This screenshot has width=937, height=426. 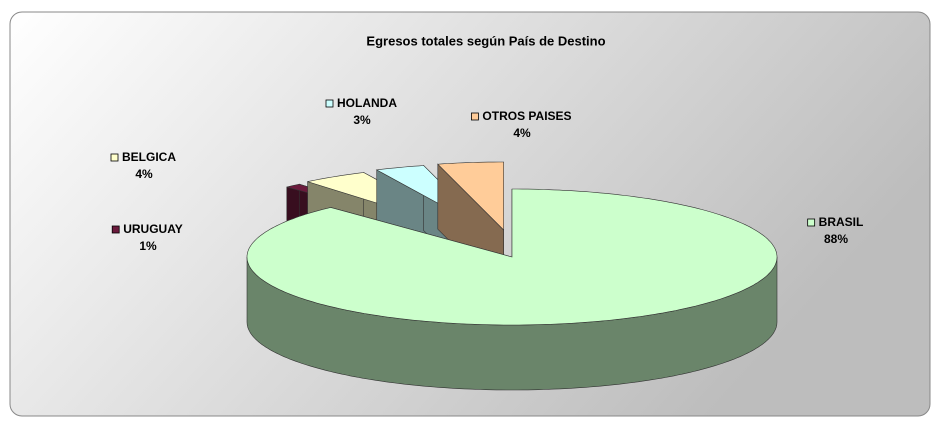 I want to click on data-label-value: 88%, so click(x=836, y=239).